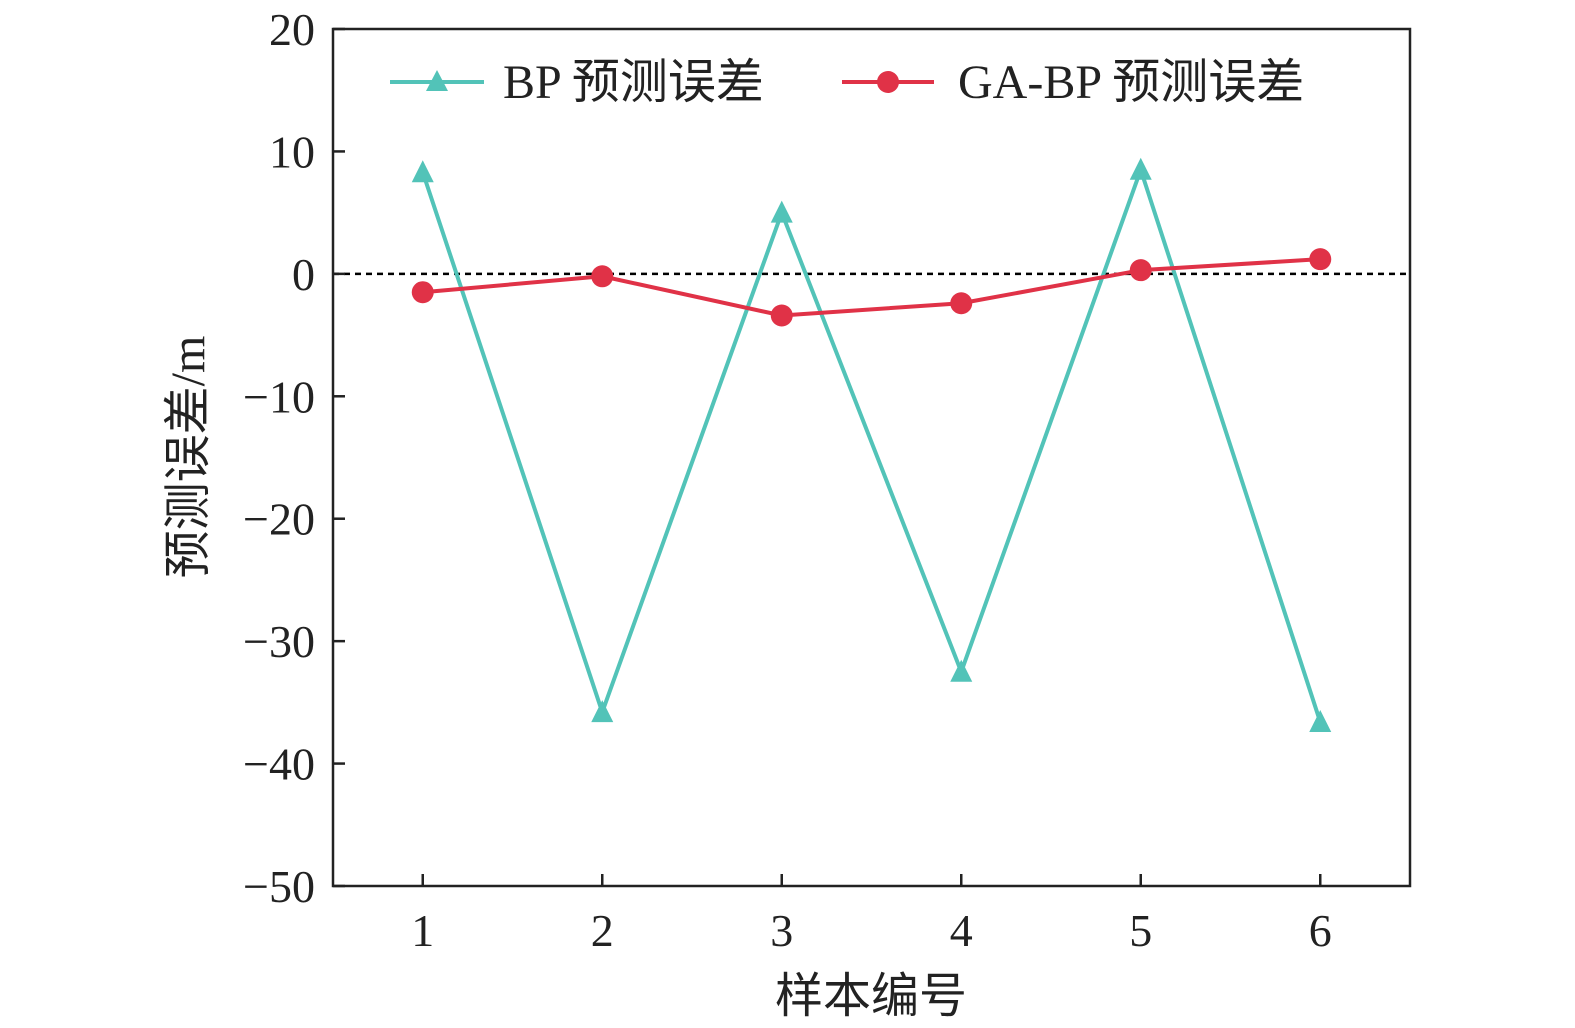 The height and width of the screenshot is (1028, 1575). I want to click on y-tick-label: −50, so click(279, 886).